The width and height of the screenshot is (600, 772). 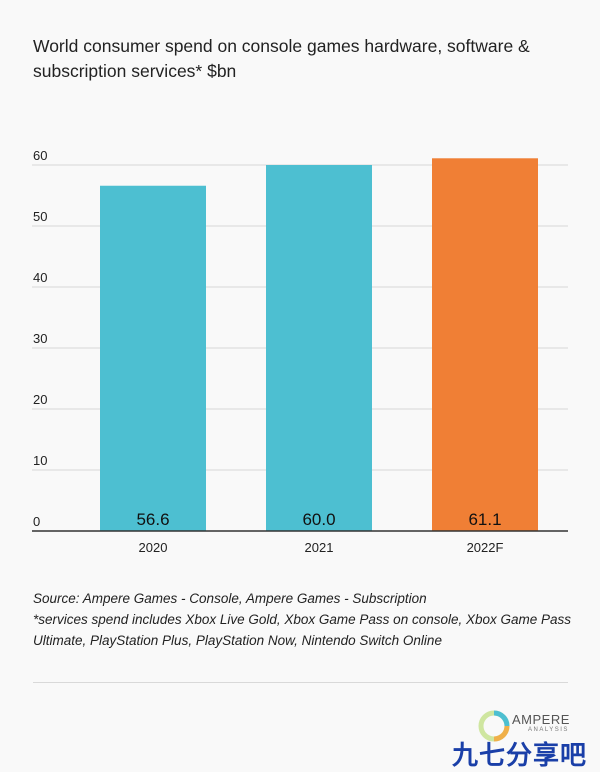 What do you see at coordinates (40, 277) in the screenshot?
I see `y-tick-label: 40` at bounding box center [40, 277].